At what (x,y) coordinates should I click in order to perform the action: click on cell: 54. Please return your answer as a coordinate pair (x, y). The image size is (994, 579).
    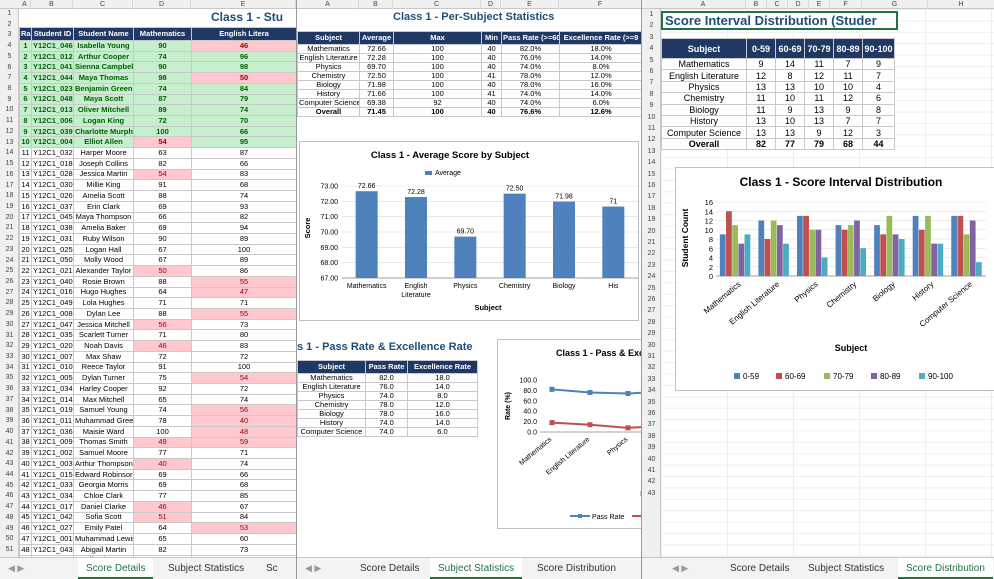
    Looking at the image, I should click on (162, 174).